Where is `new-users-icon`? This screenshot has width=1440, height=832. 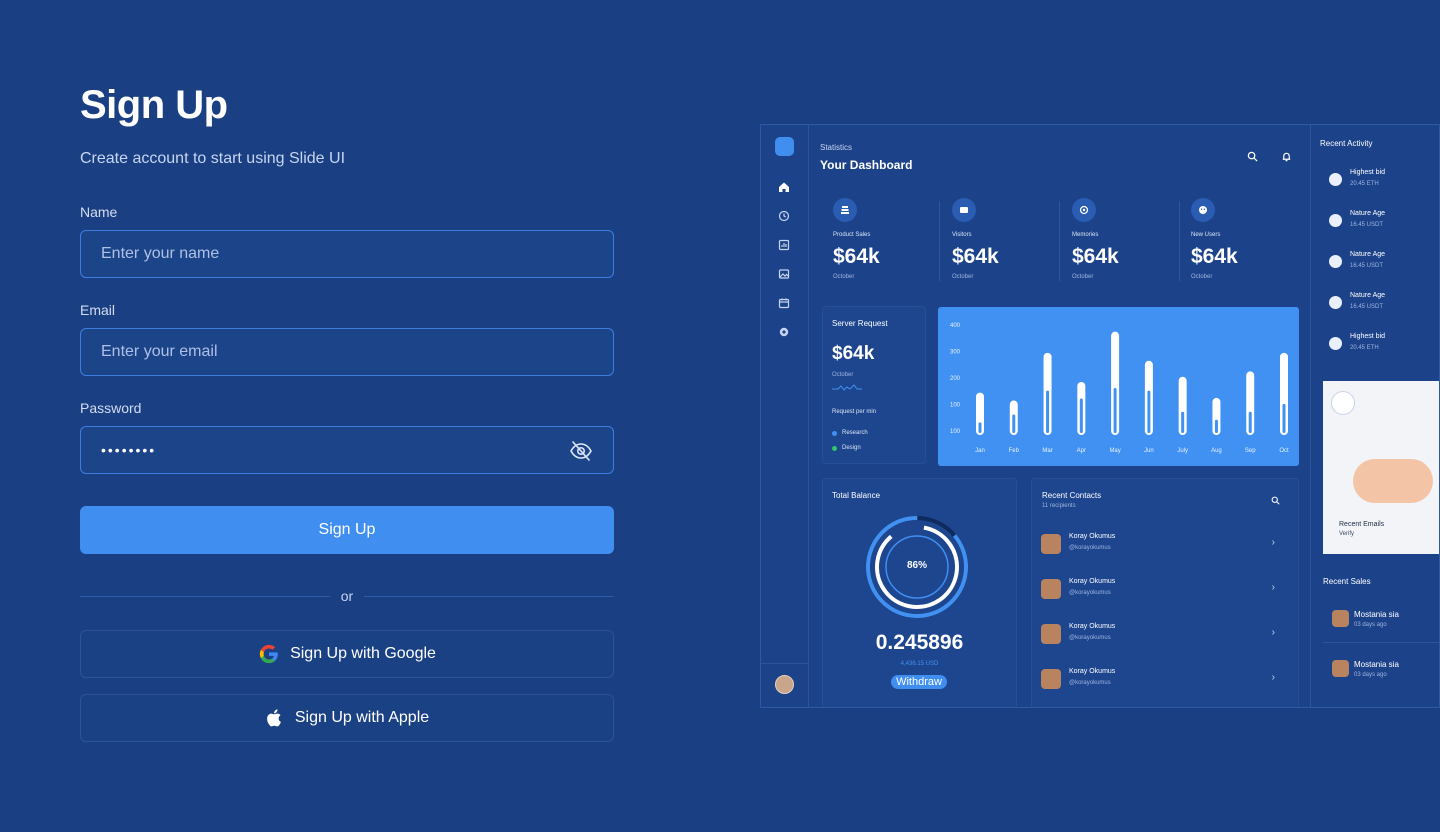 new-users-icon is located at coordinates (1203, 210).